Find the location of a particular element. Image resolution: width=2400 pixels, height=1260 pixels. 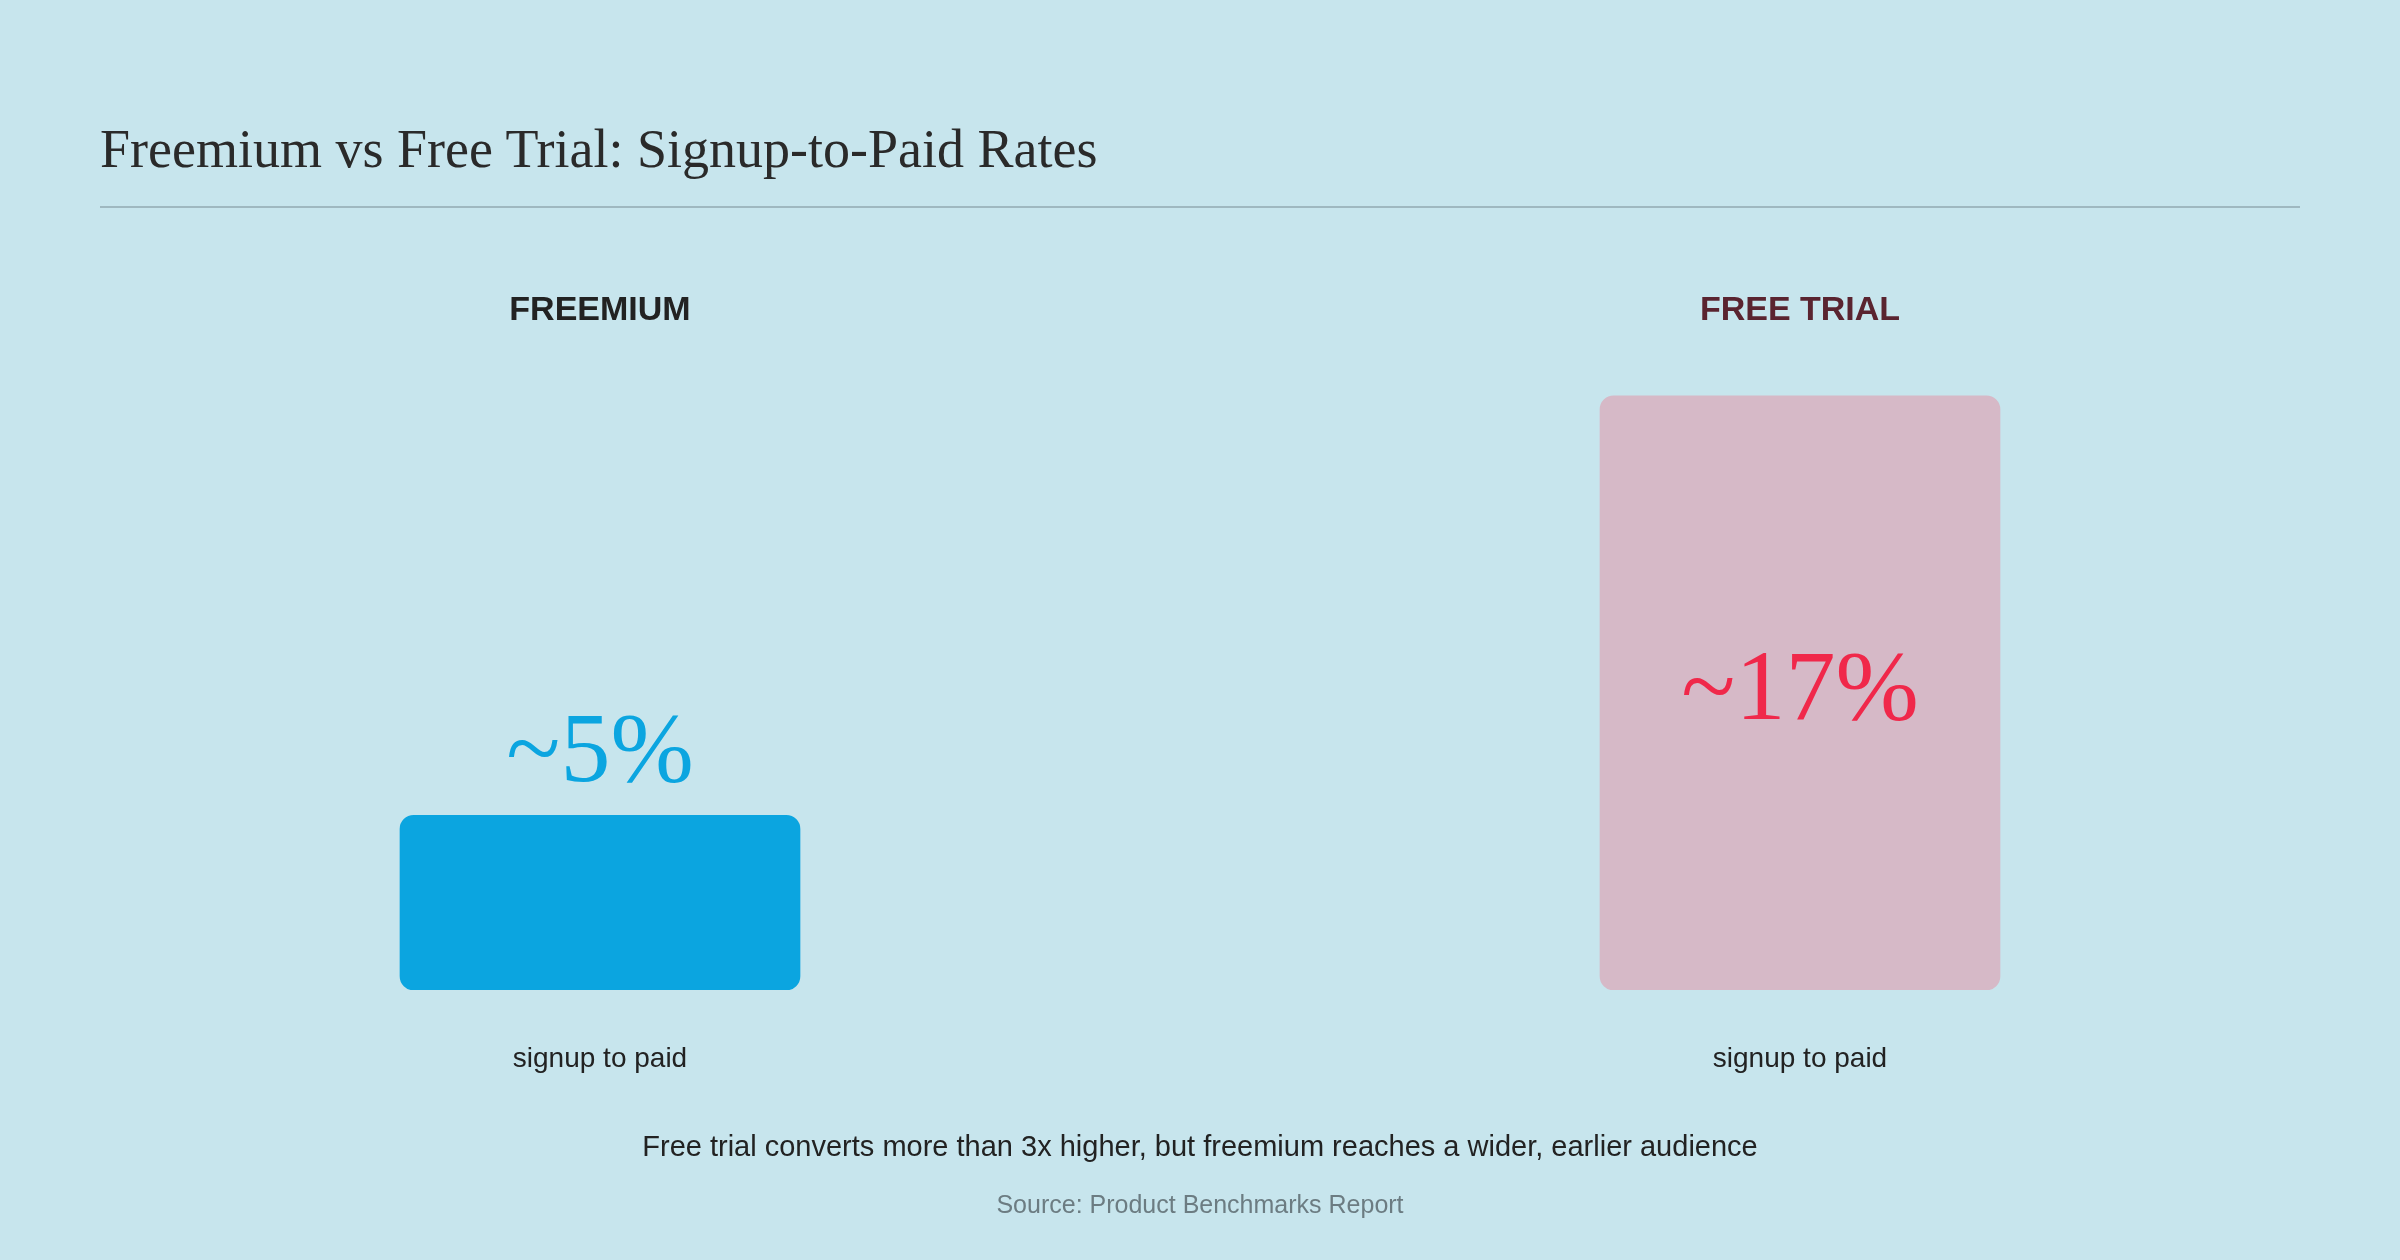

x-tick-label: FREEMIUM is located at coordinates (600, 307).